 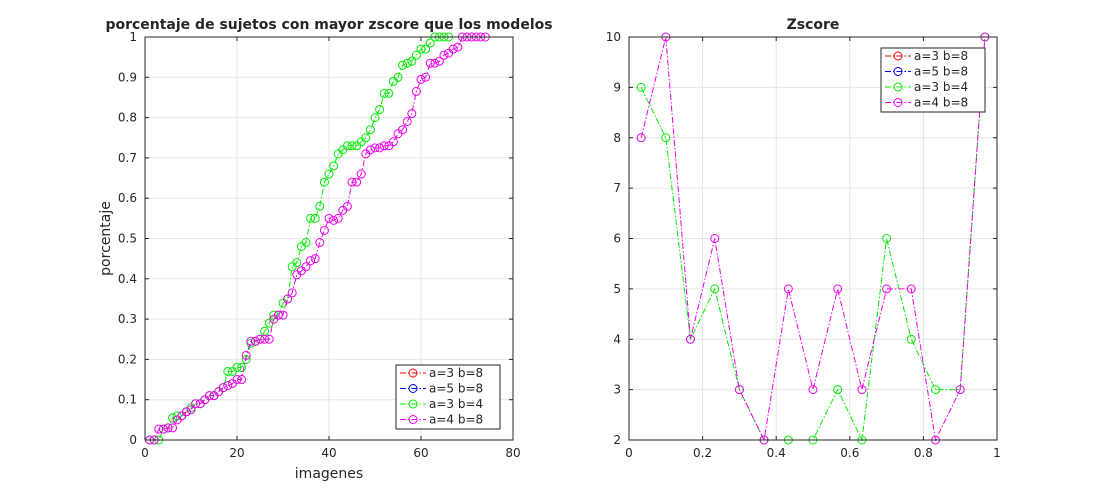 What do you see at coordinates (512, 453) in the screenshot?
I see `x-tick-label: 80` at bounding box center [512, 453].